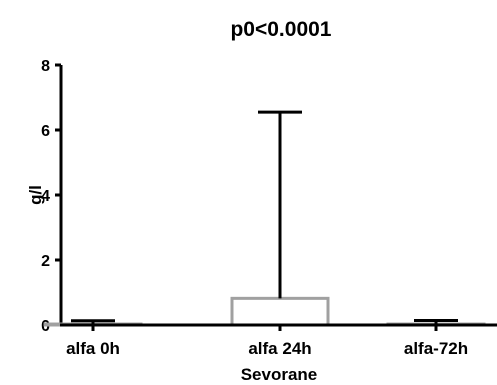 The image size is (497, 385). What do you see at coordinates (279, 374) in the screenshot?
I see `x-axis-label: Sevorane` at bounding box center [279, 374].